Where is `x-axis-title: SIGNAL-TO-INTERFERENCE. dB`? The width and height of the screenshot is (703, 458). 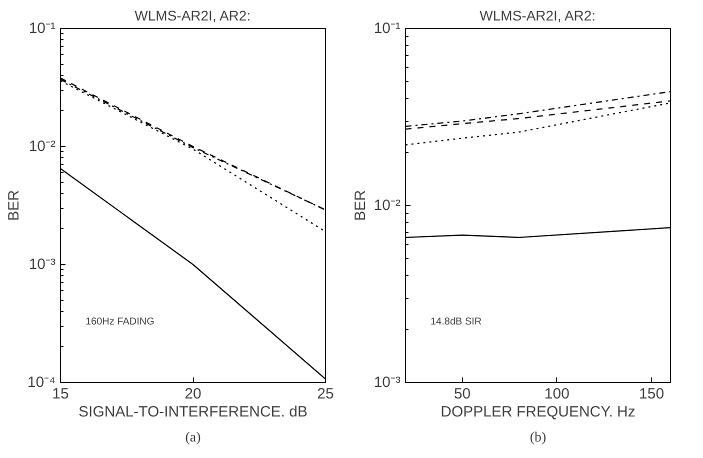
x-axis-title: SIGNAL-TO-INTERFERENCE. dB is located at coordinates (193, 412).